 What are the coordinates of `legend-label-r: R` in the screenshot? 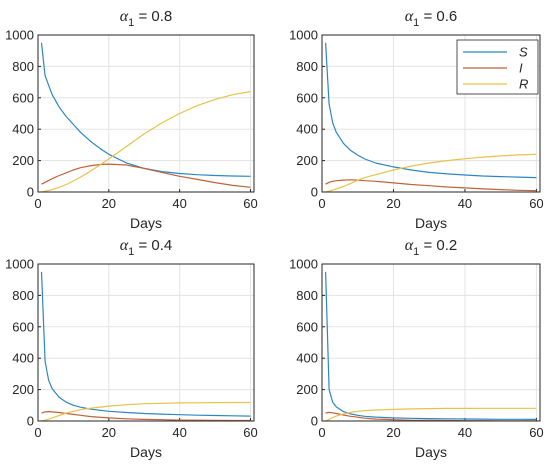 It's located at (523, 84).